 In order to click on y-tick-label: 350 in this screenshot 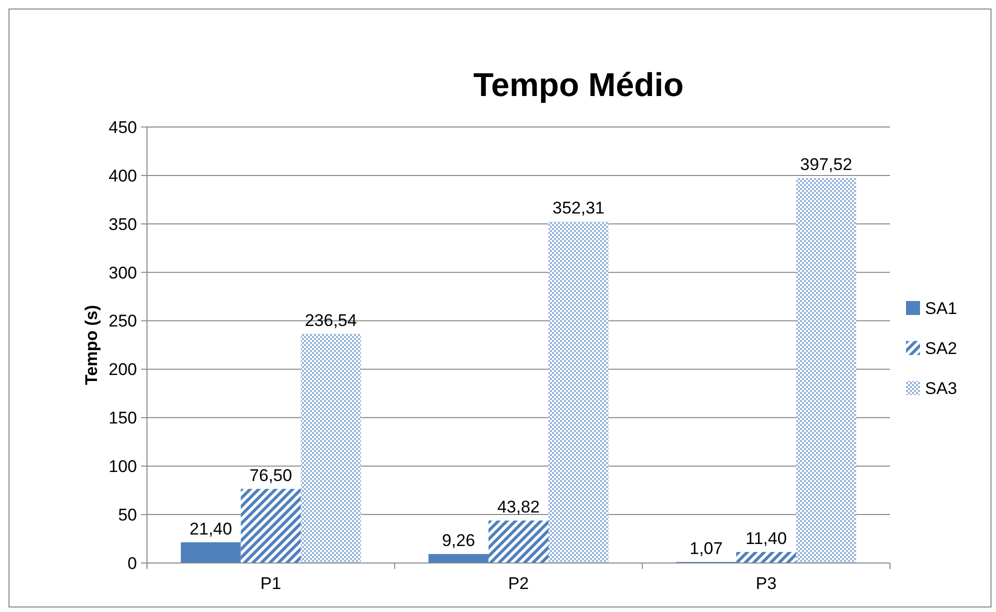, I will do `click(122, 224)`.